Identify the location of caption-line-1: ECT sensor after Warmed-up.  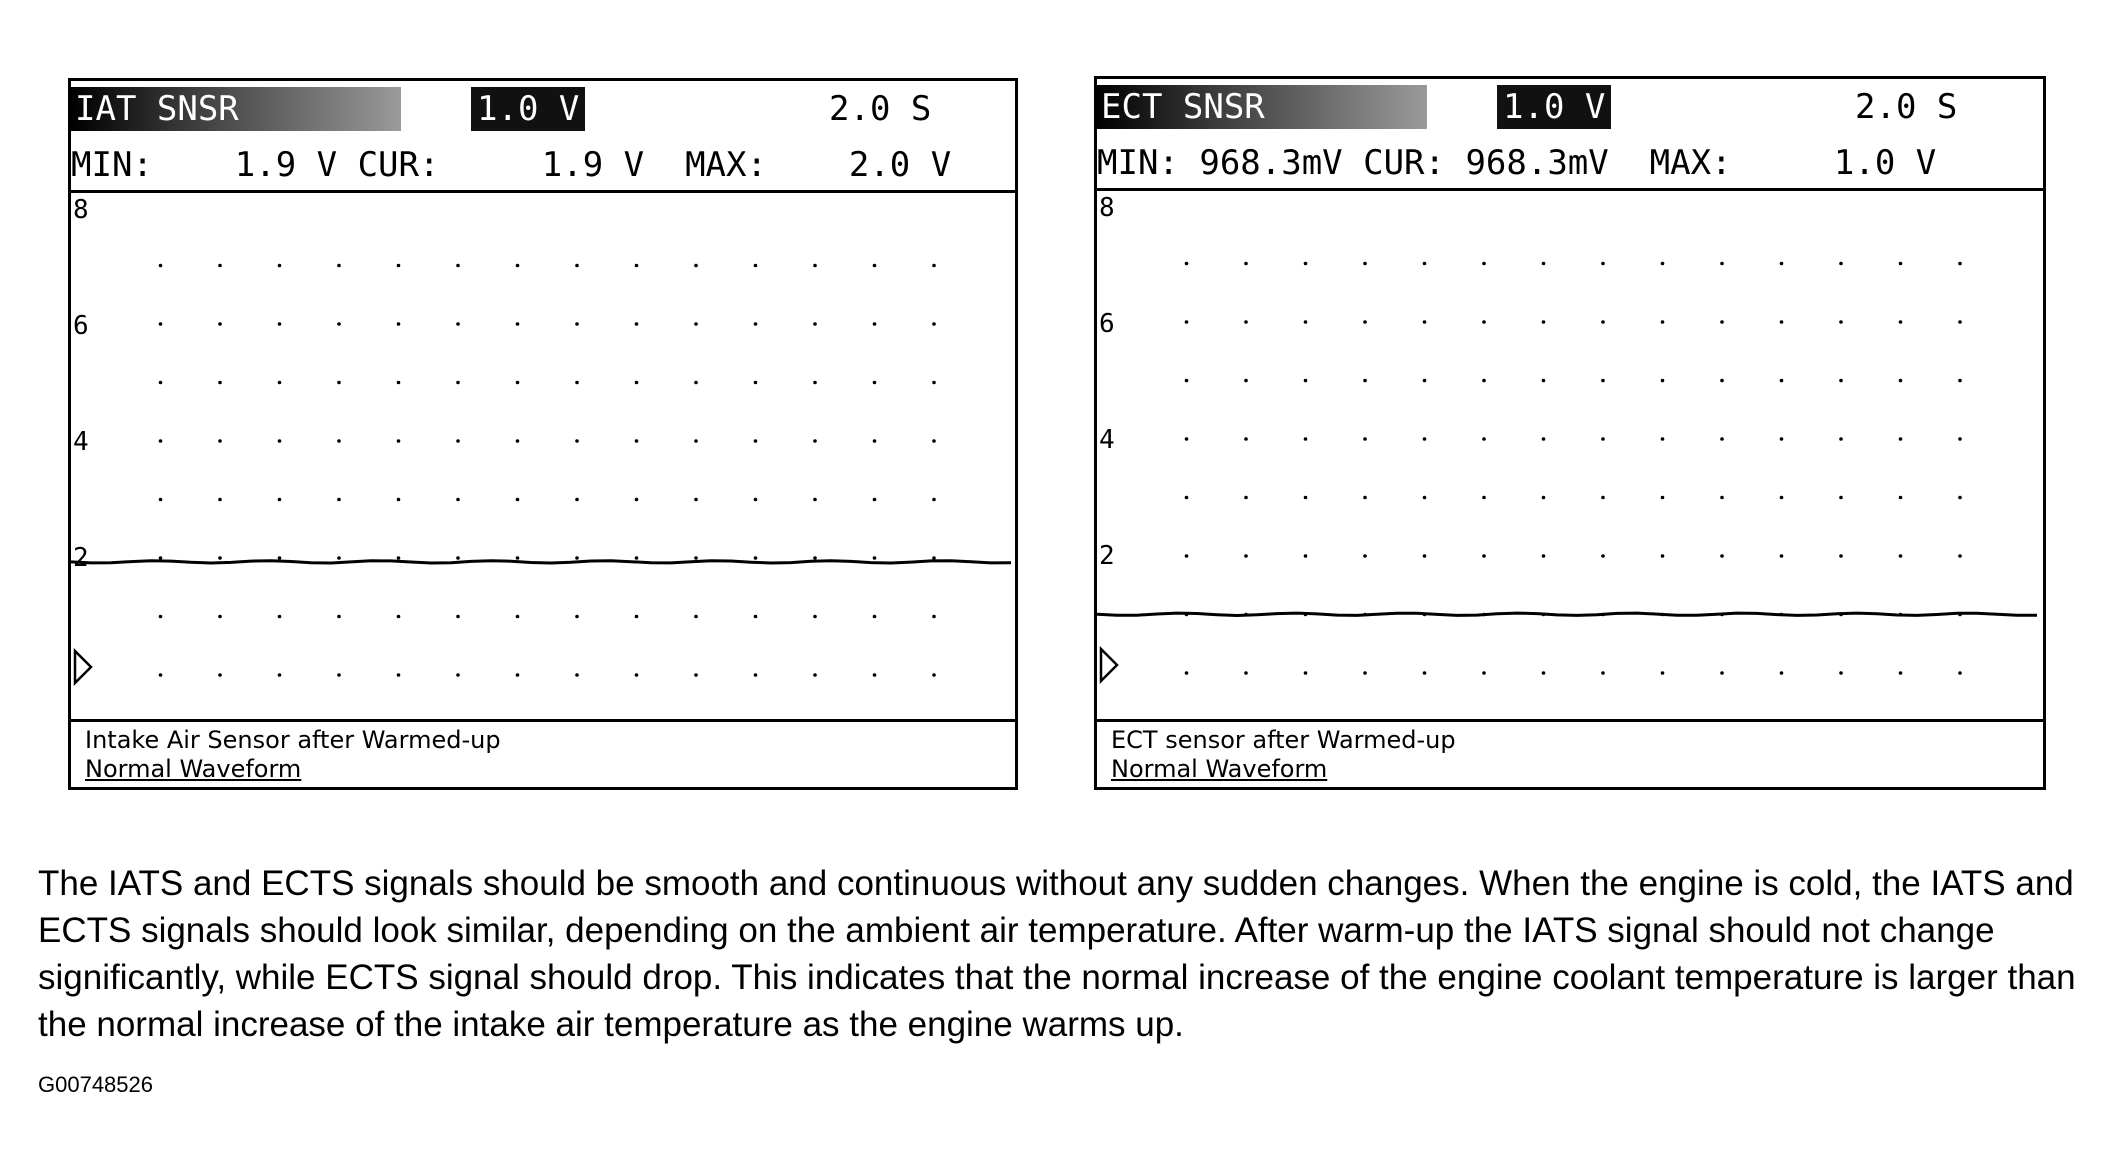
(1283, 740).